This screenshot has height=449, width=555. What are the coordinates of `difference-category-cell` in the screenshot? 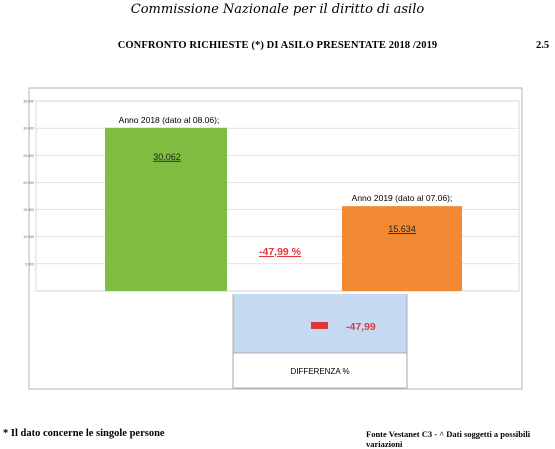 It's located at (320, 370).